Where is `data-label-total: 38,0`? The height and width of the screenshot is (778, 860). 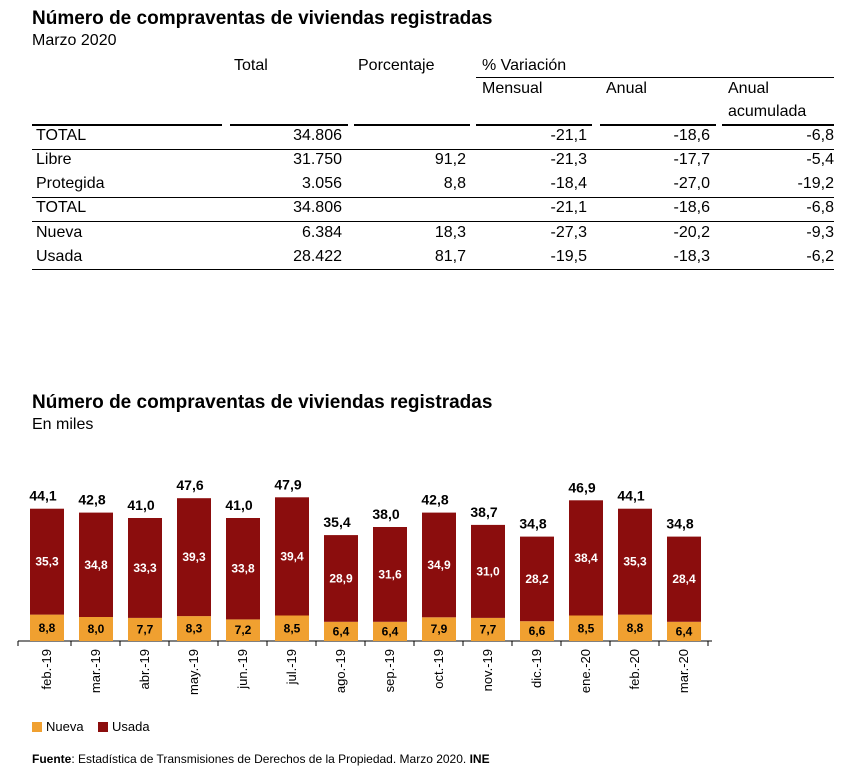 data-label-total: 38,0 is located at coordinates (385, 514).